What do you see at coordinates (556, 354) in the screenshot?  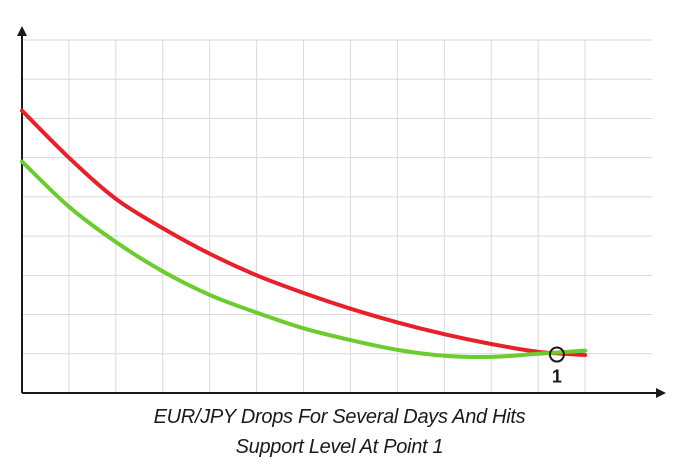 I see `point-1-marker` at bounding box center [556, 354].